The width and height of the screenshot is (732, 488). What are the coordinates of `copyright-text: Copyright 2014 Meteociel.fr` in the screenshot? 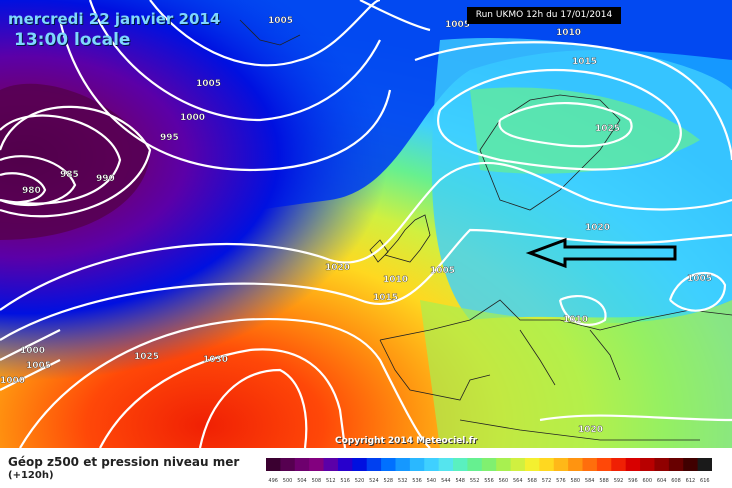 It's located at (406, 441).